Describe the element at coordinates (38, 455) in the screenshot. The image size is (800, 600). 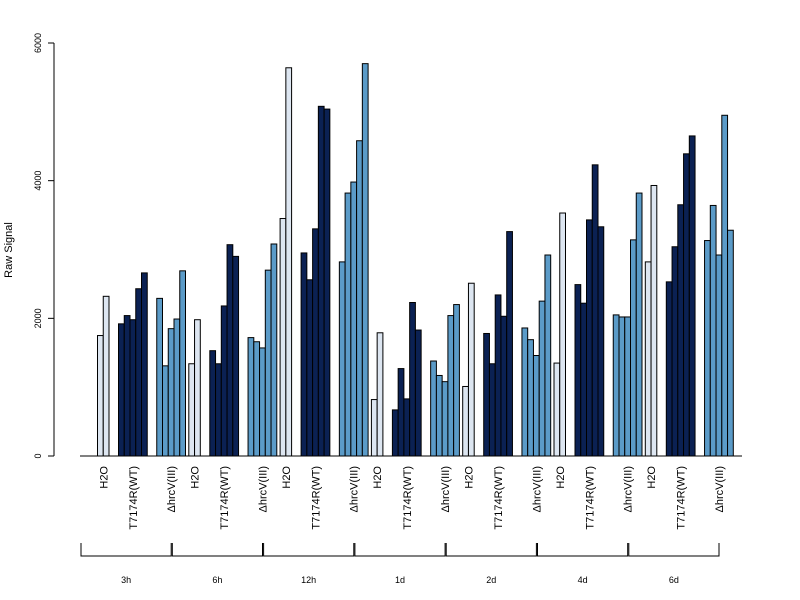
I see `y-tick-label: 0` at that location.